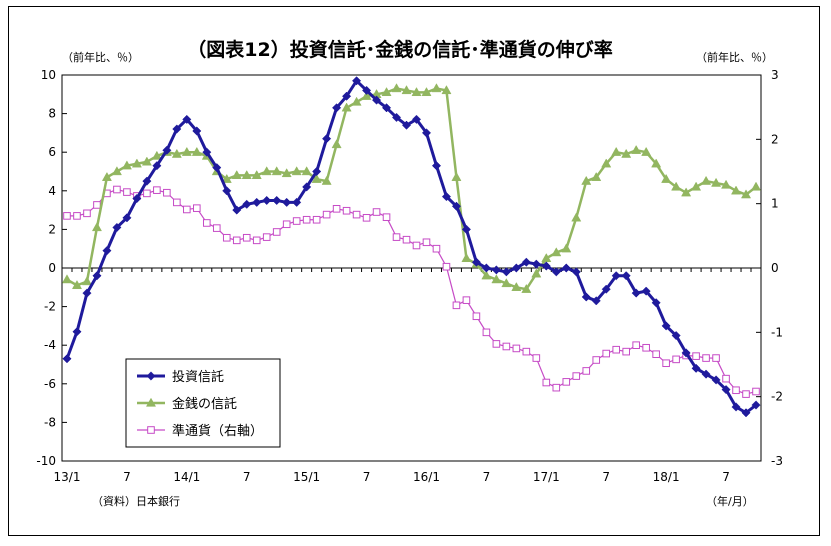 The width and height of the screenshot is (831, 546). Describe the element at coordinates (151, 376) in the screenshot. I see `legend-swatch-marker-toshin` at that location.